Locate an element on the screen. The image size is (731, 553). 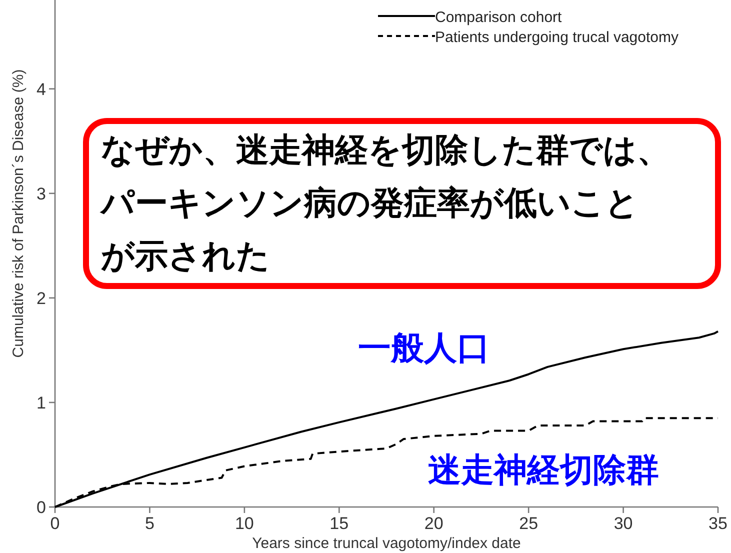
annotation: が示された is located at coordinates (185, 256).